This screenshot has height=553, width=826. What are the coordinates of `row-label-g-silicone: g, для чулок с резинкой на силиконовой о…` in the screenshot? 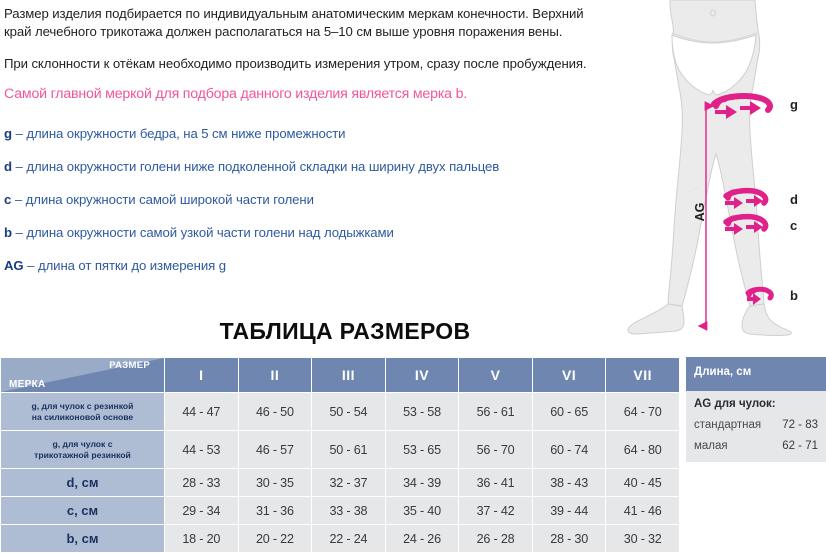 It's located at (82, 411).